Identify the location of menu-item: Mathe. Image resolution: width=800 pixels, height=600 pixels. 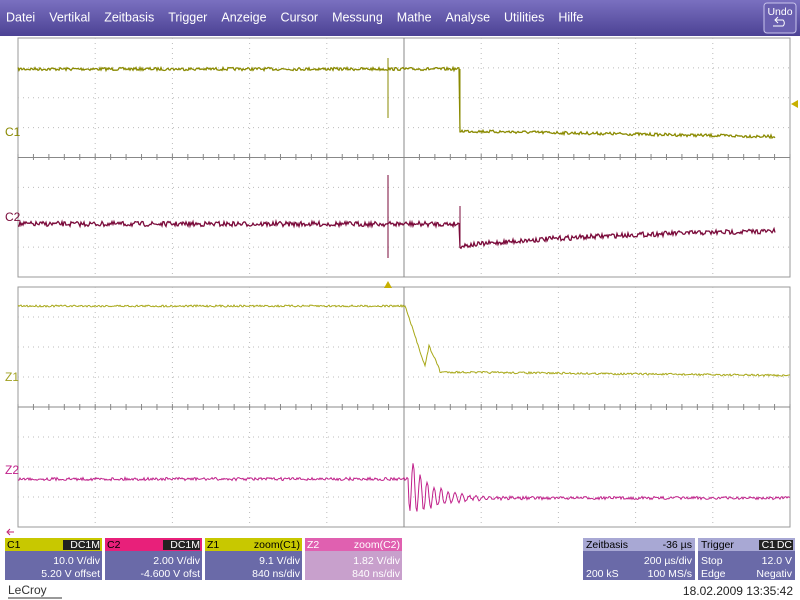
(414, 17).